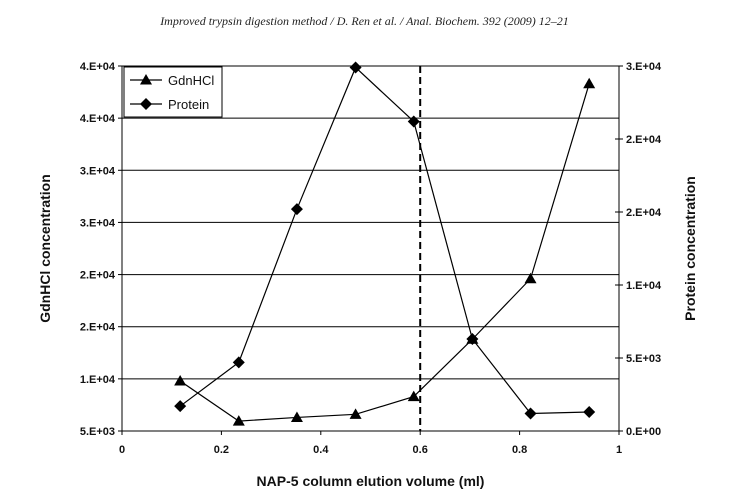 The width and height of the screenshot is (729, 499). I want to click on x-tick-label: 0, so click(122, 450).